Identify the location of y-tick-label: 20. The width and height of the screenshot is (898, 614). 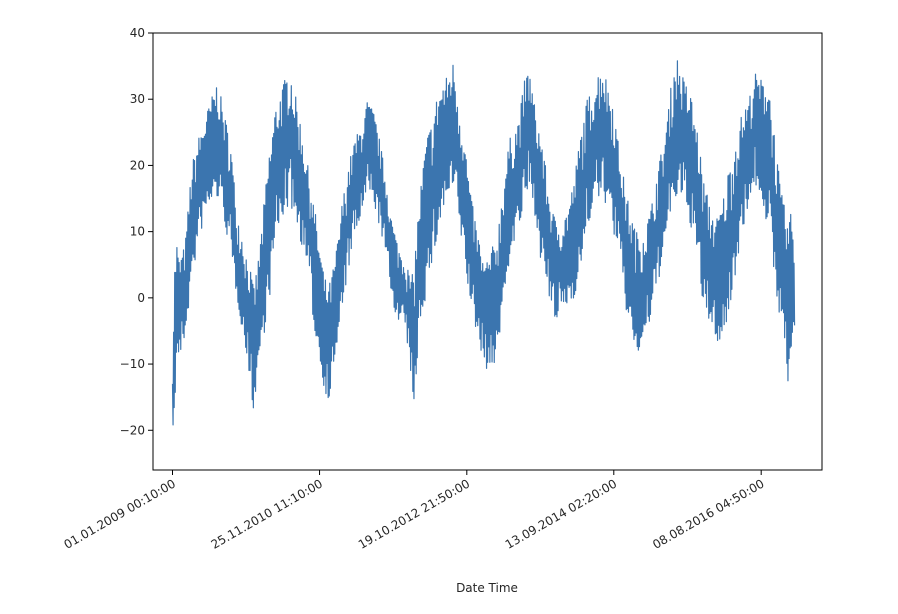
(137, 165).